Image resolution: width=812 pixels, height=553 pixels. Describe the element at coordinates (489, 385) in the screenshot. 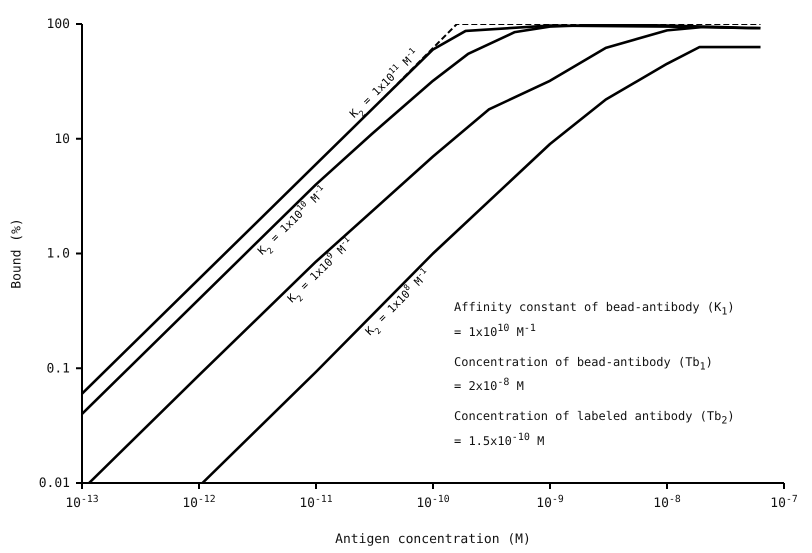

I see `annotation: = 2x10$^{-8}$ M` at that location.